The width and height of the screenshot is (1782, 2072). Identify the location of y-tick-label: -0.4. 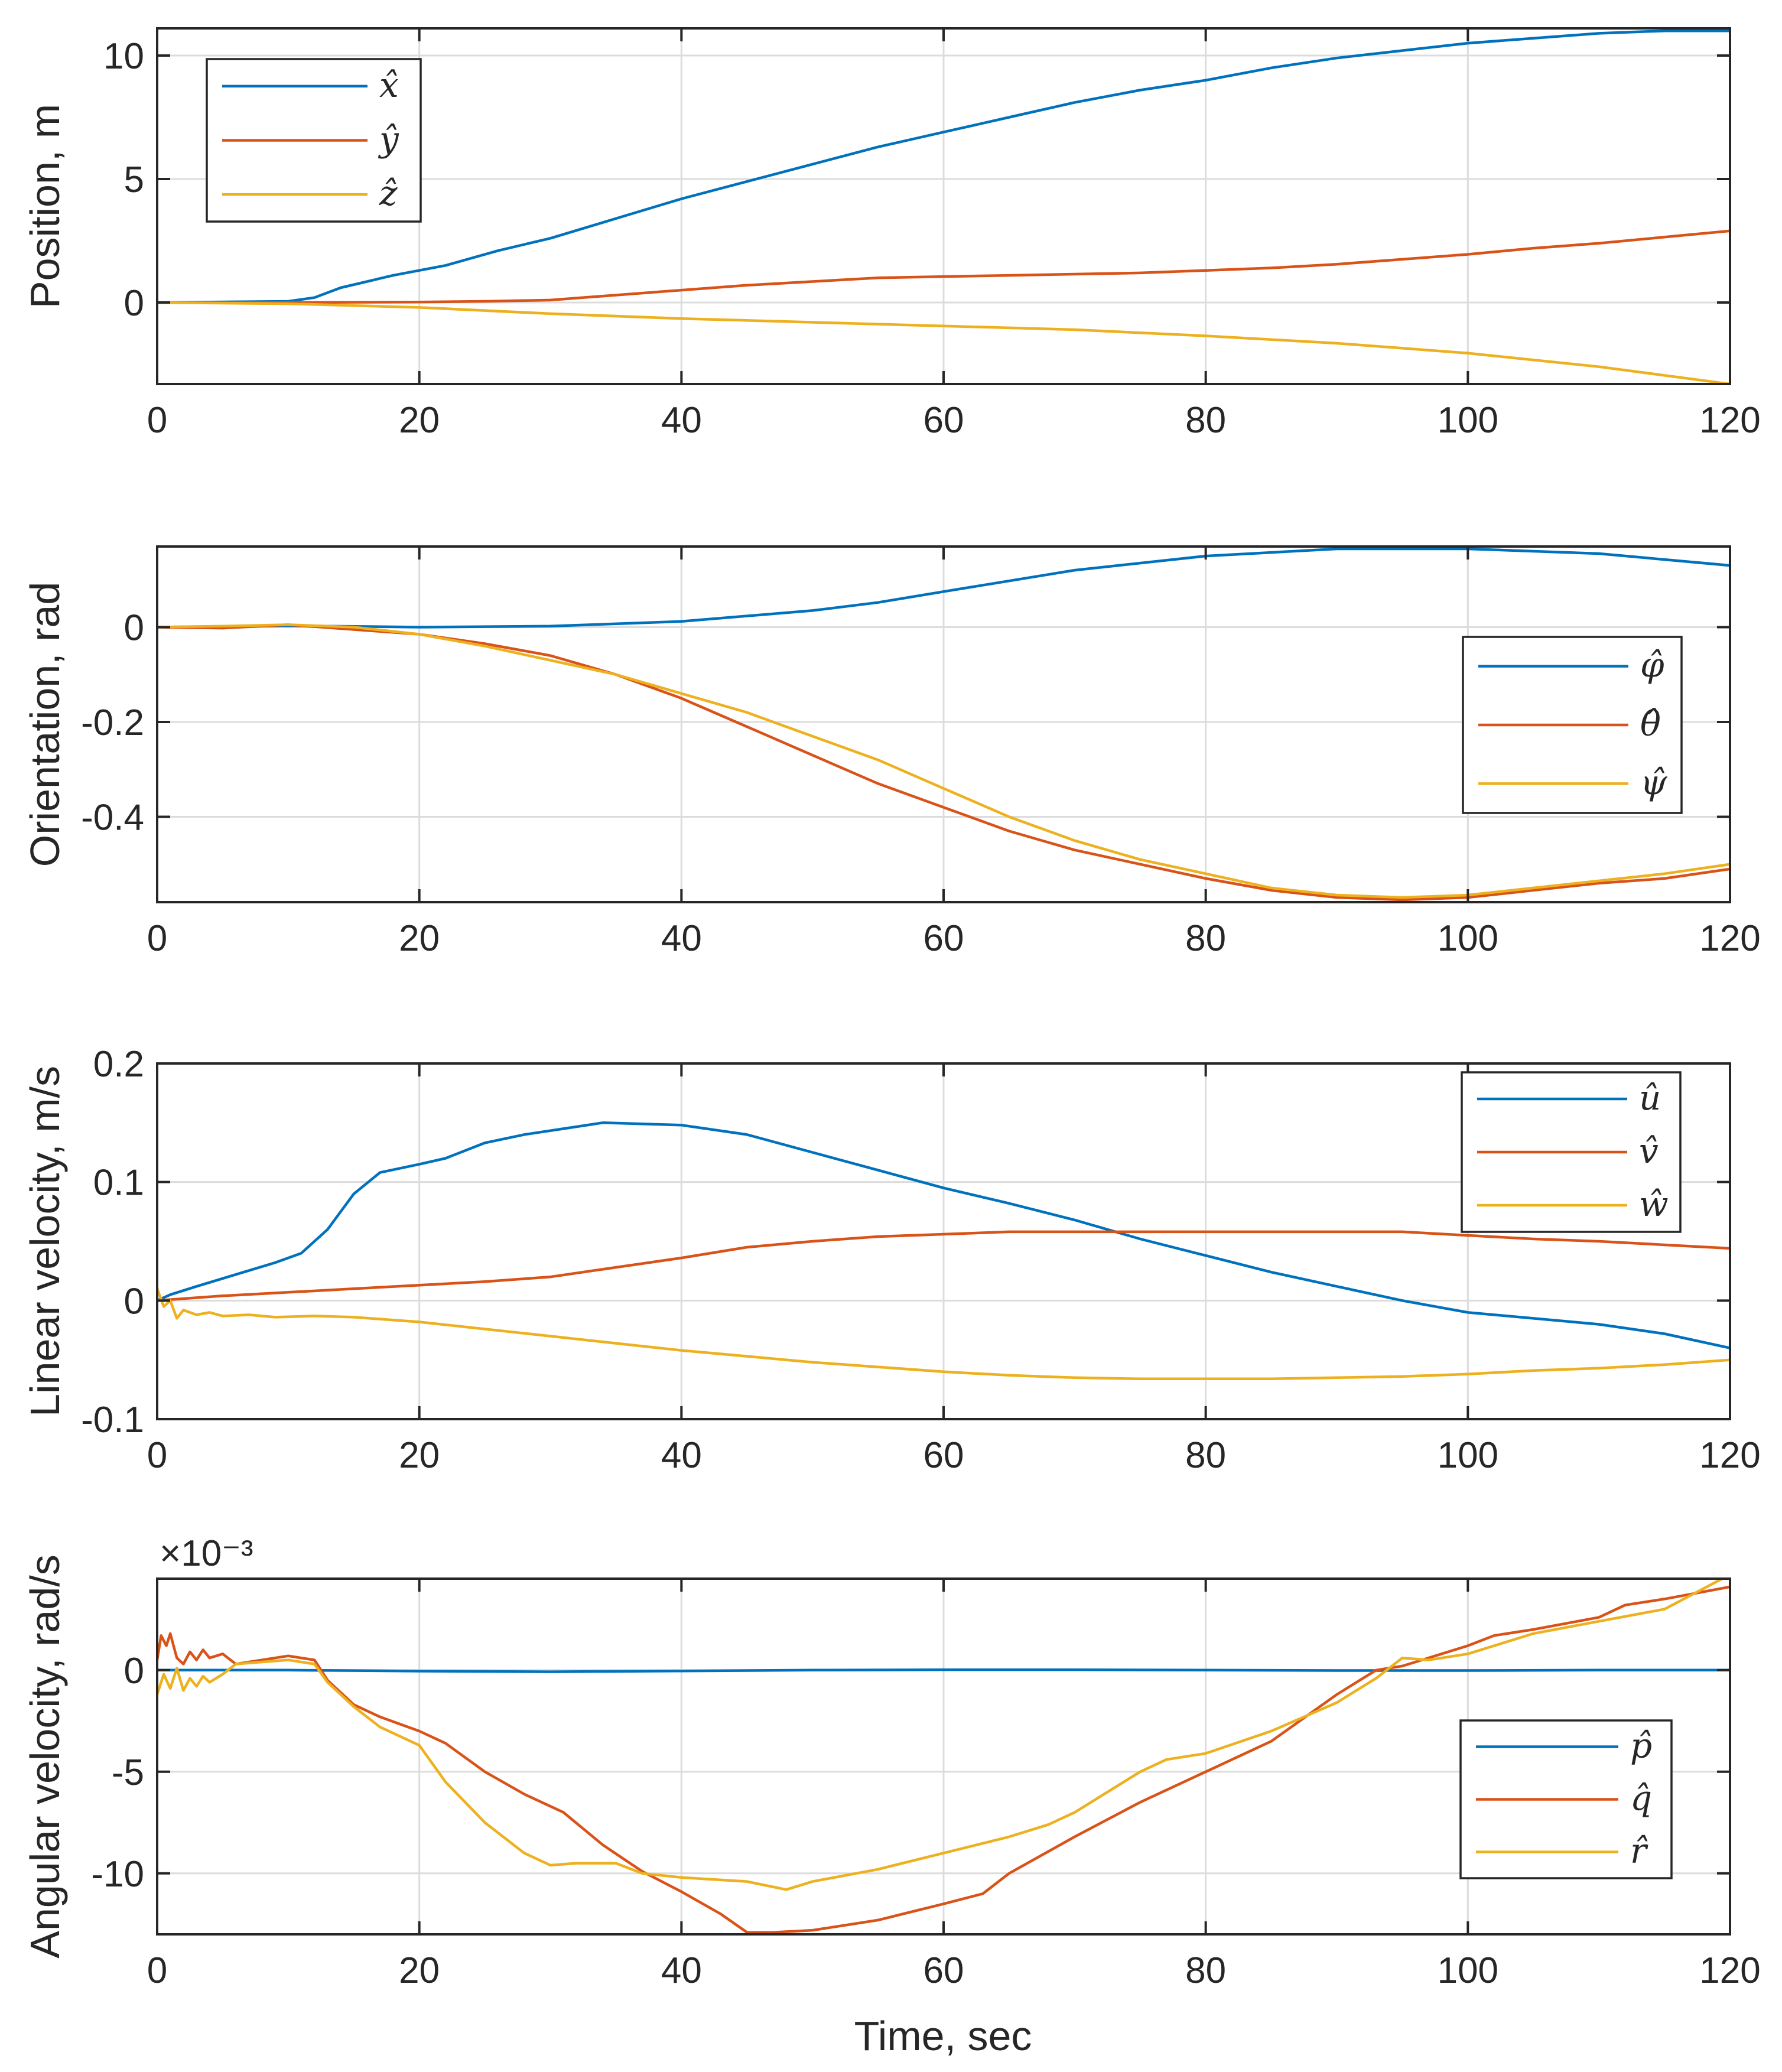
(113, 818).